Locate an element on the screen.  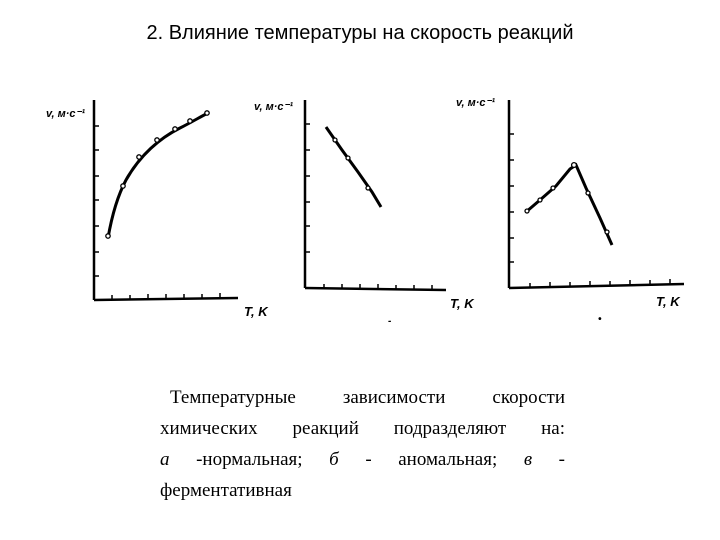
label-b-text: - аномальная; is located at coordinates (431, 459).